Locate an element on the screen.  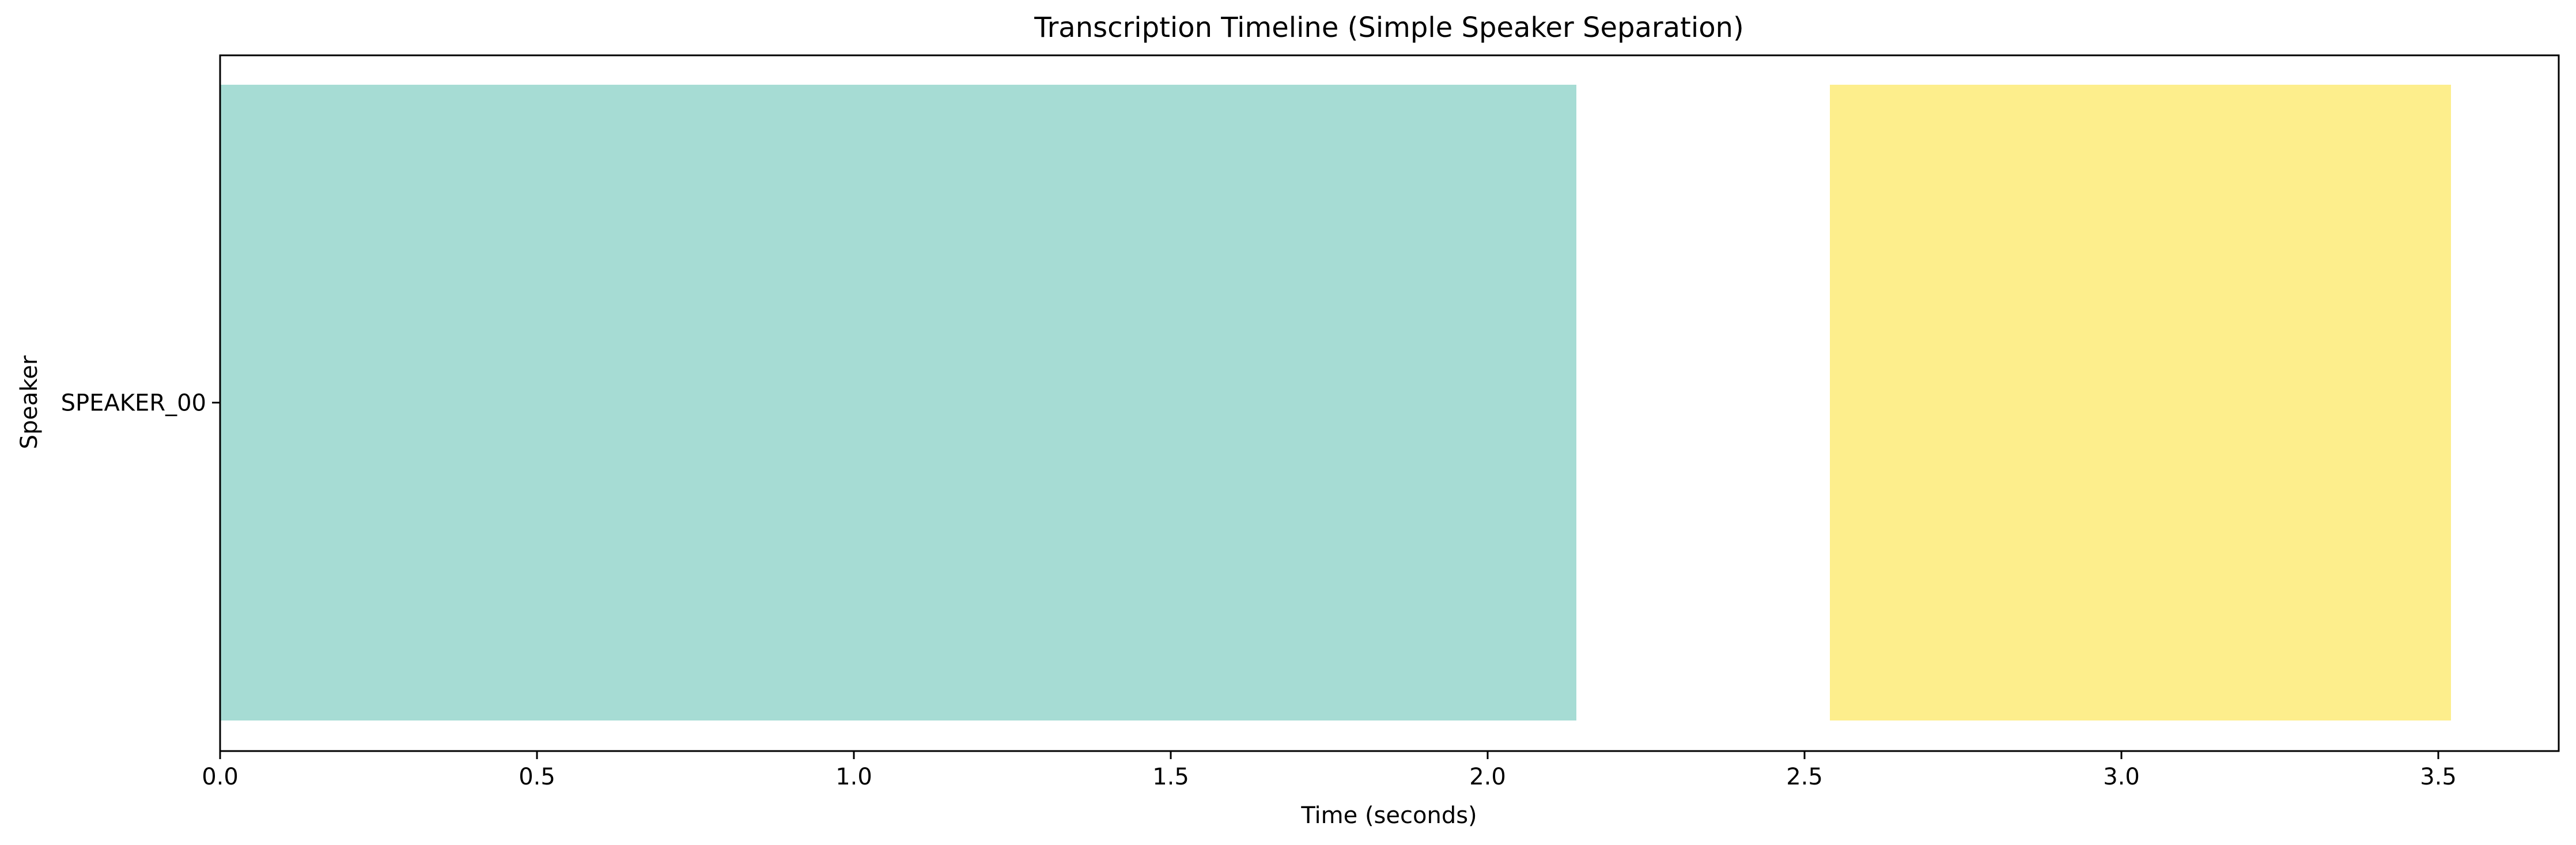
x-tick-label: 0.0 is located at coordinates (220, 777).